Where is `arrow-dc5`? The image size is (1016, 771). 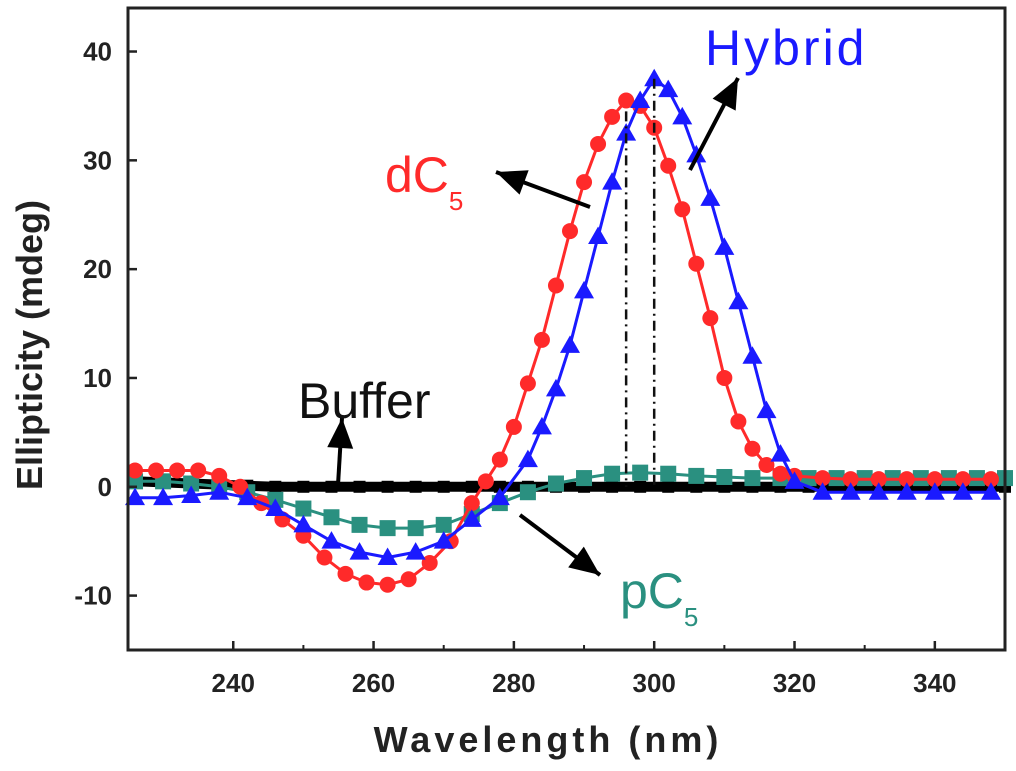
arrow-dc5 is located at coordinates (543, 189).